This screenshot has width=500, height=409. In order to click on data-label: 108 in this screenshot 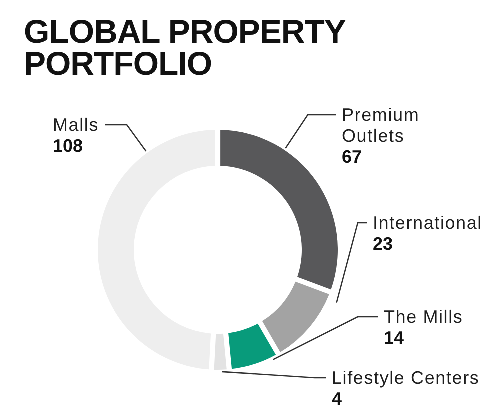, I will do `click(68, 146)`.